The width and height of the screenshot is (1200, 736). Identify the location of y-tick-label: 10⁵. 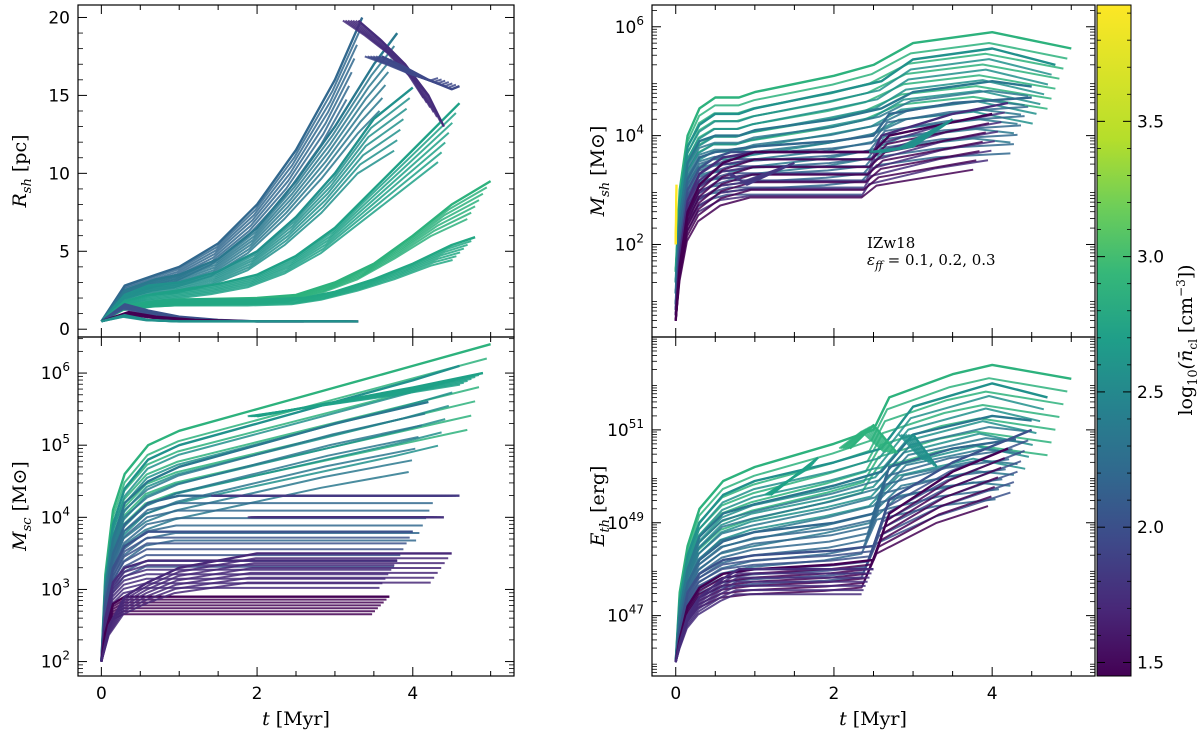
(55, 444).